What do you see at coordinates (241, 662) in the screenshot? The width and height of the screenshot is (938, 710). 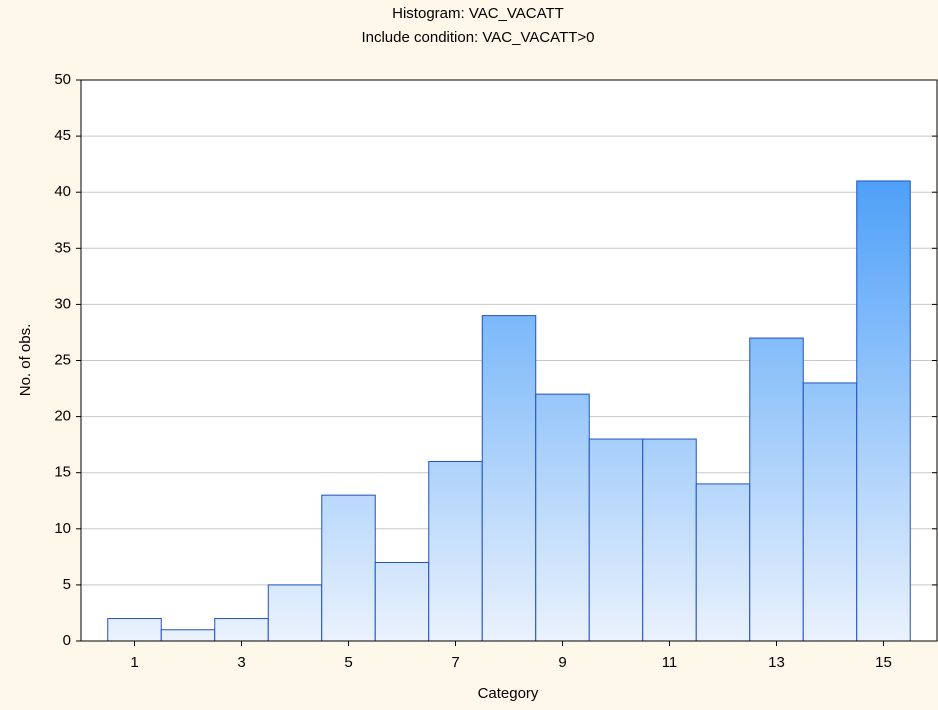 I see `x-tick-label: 3` at bounding box center [241, 662].